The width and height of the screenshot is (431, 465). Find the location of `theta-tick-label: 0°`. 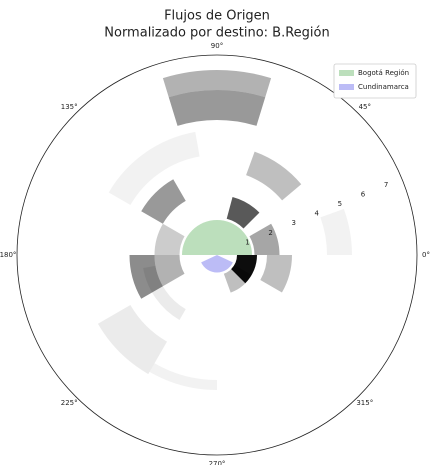

theta-tick-label: 0° is located at coordinates (426, 255).